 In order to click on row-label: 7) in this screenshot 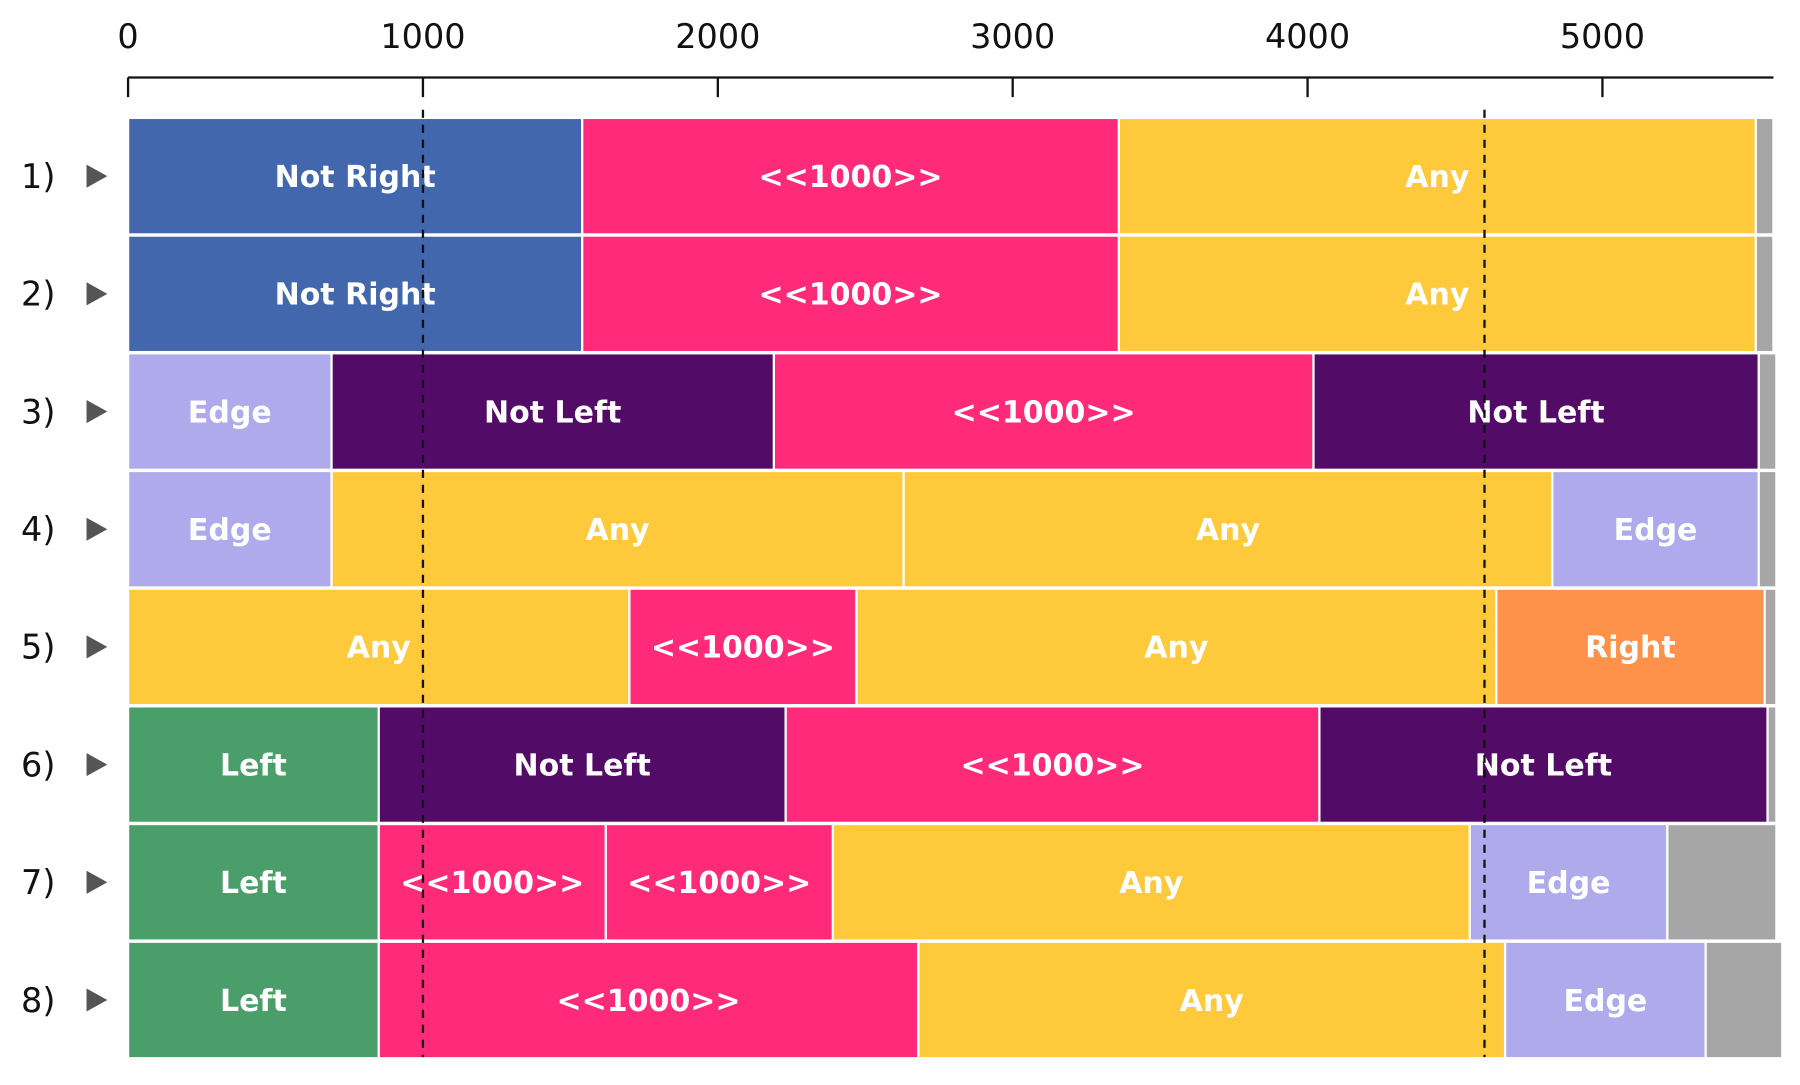, I will do `click(38, 882)`.